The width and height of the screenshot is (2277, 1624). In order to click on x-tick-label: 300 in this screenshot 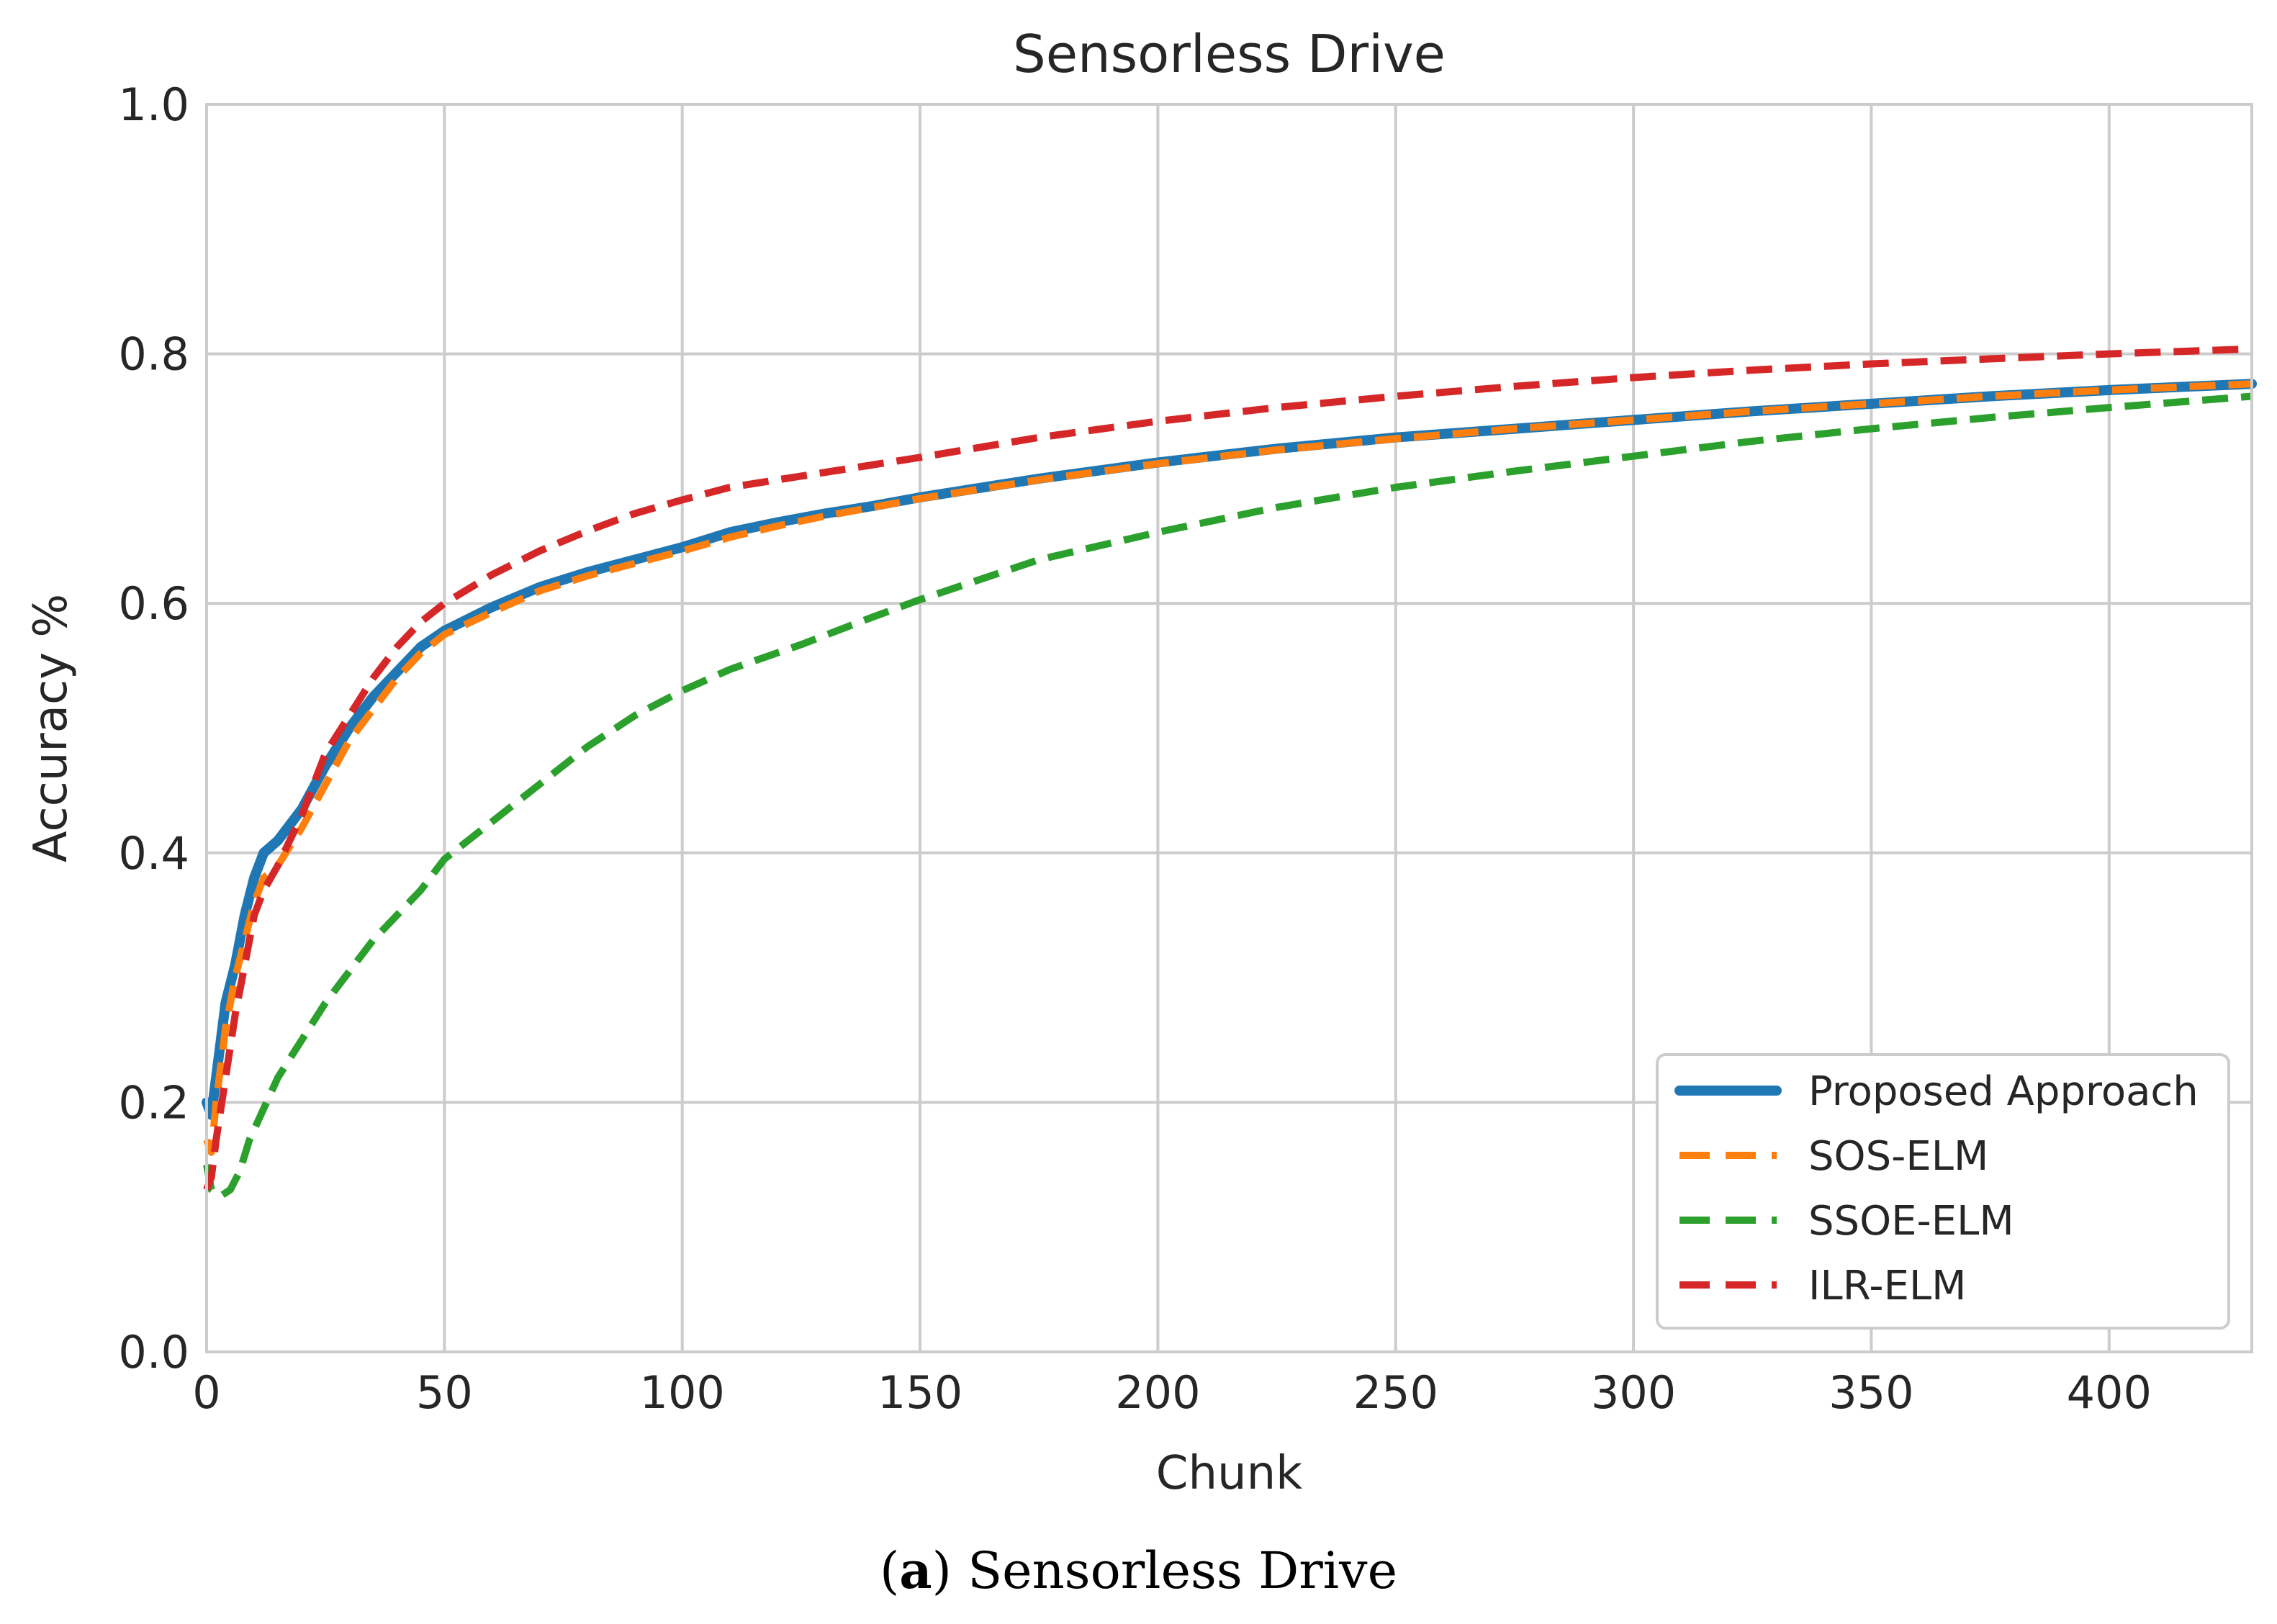, I will do `click(1633, 1392)`.